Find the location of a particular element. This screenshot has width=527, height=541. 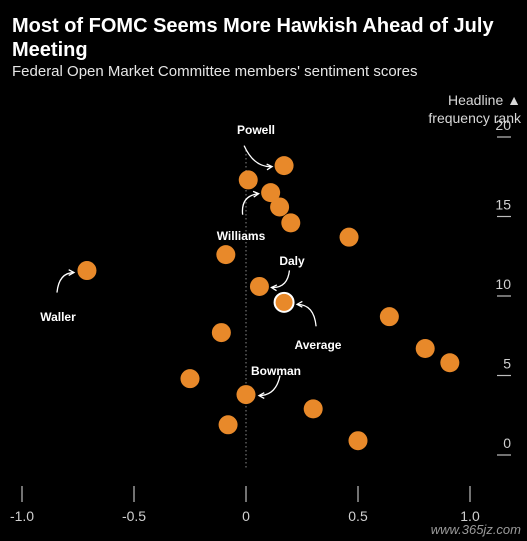

y-axis-label: Headline ▲ is located at coordinates (484, 100).